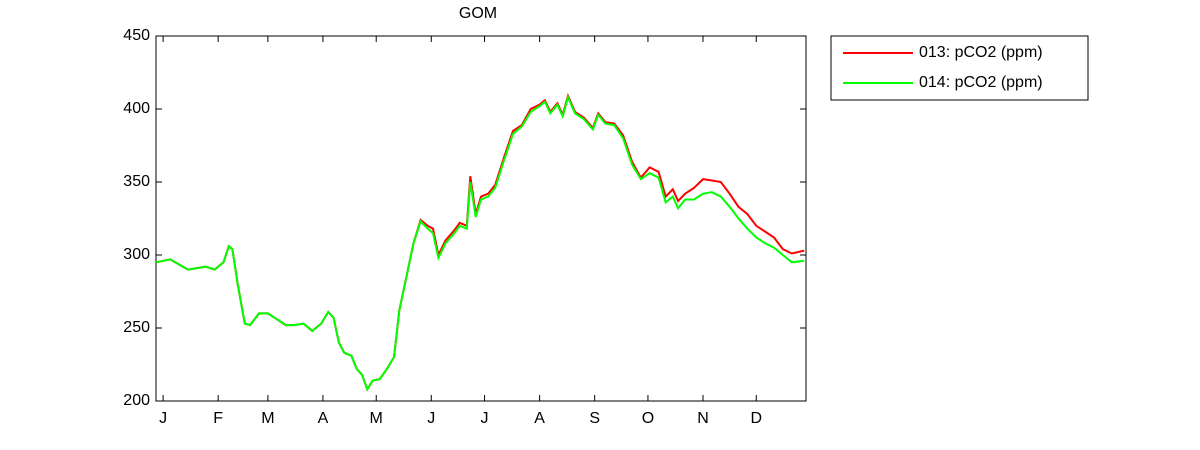 The width and height of the screenshot is (1200, 450). What do you see at coordinates (648, 418) in the screenshot?
I see `x-tick-label: O` at bounding box center [648, 418].